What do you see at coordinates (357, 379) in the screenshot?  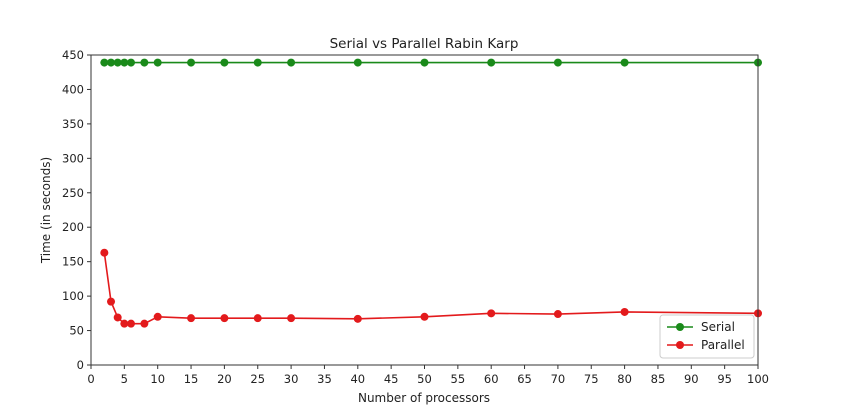 I see `x-tick-label: 40` at bounding box center [357, 379].